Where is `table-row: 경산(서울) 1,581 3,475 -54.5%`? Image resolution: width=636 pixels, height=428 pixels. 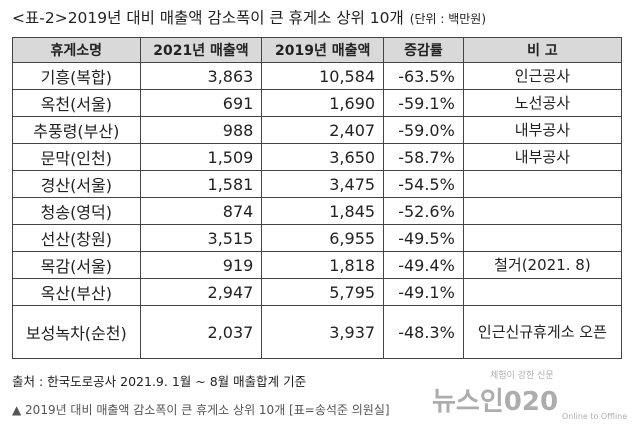
table-row: 경산(서울) 1,581 3,475 -54.5% is located at coordinates (317, 184).